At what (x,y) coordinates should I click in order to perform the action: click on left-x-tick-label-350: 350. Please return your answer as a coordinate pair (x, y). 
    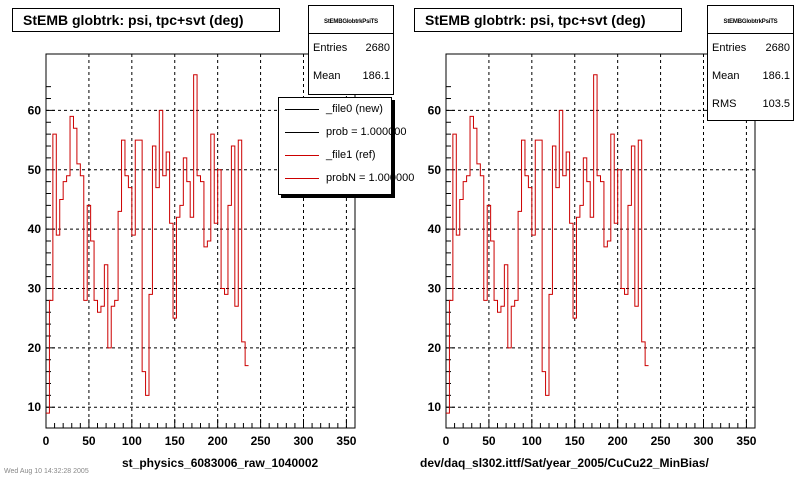
    Looking at the image, I should click on (346, 441).